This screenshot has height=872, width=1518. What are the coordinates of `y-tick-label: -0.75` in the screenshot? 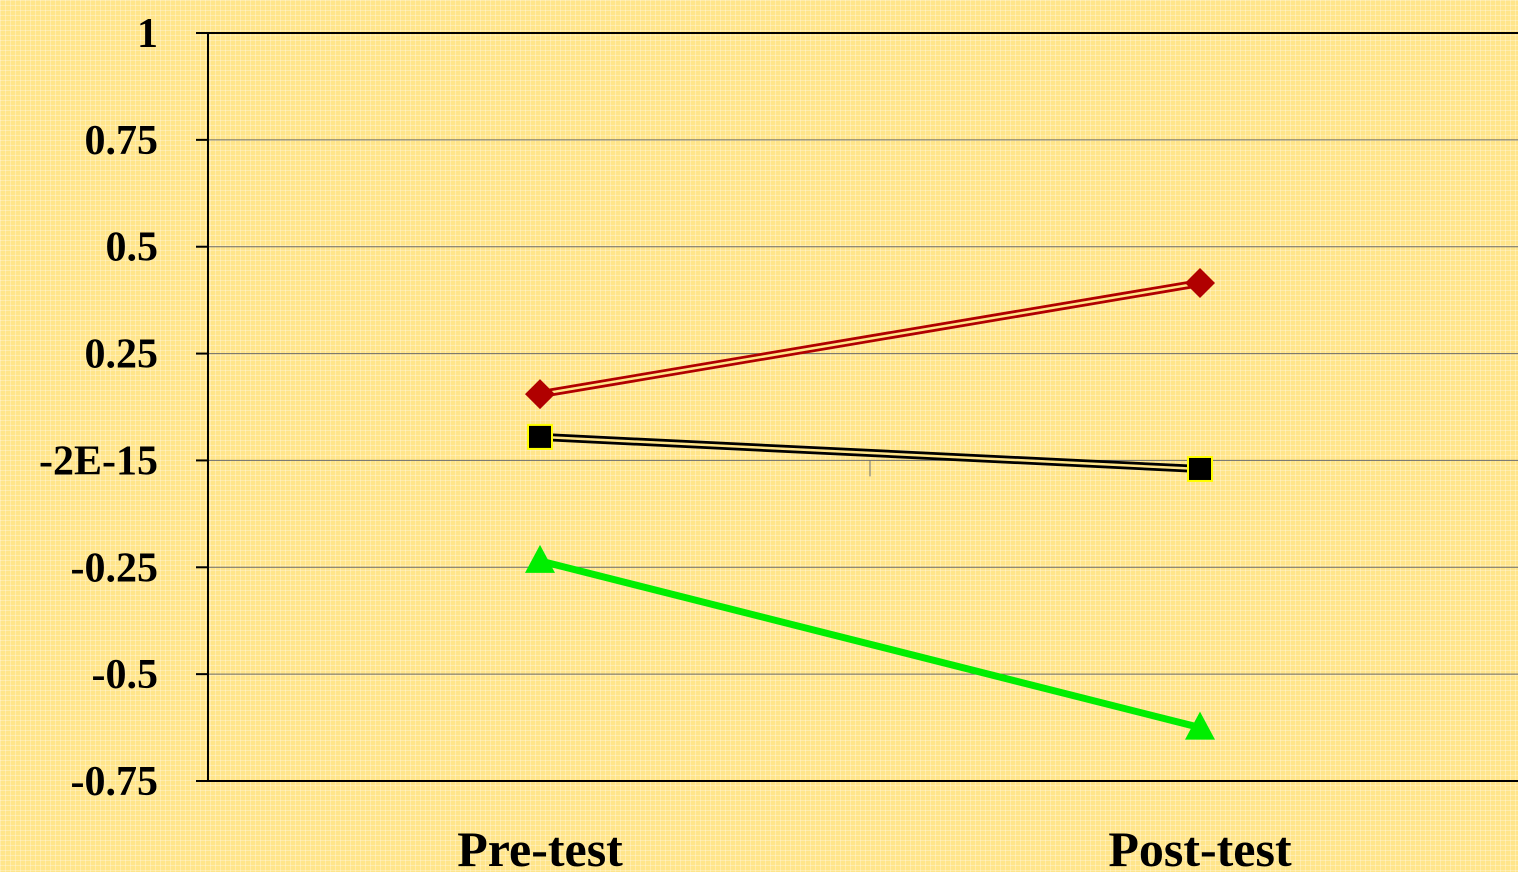 It's located at (115, 782).